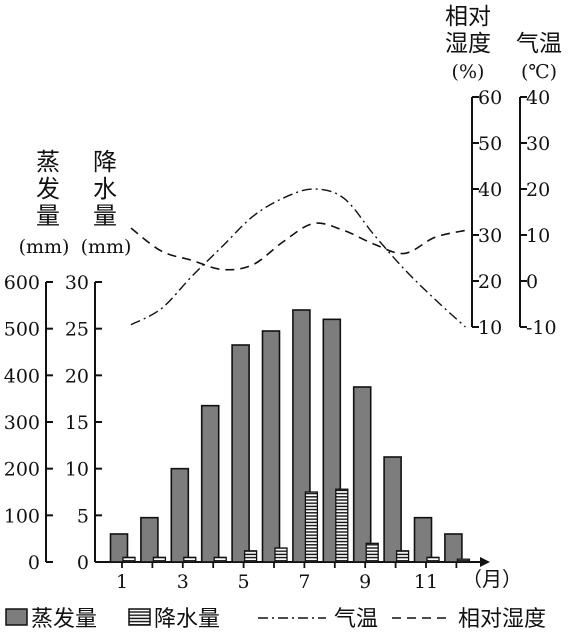 The height and width of the screenshot is (638, 575). What do you see at coordinates (468, 17) in the screenshot?
I see `humidity-label-1: 相对` at bounding box center [468, 17].